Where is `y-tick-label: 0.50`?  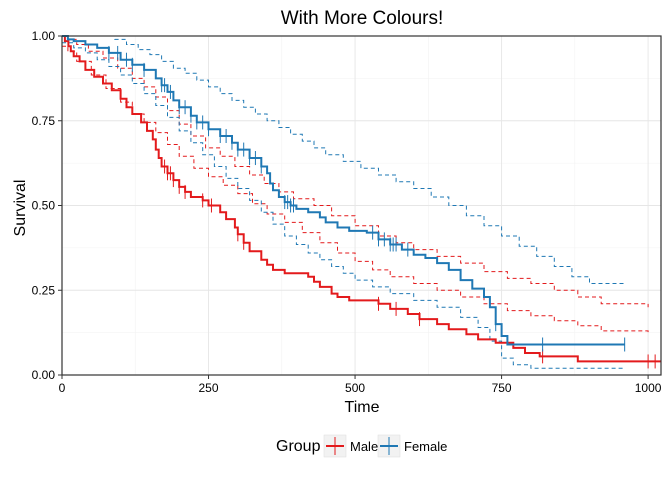
y-tick-label: 0.50 is located at coordinates (44, 206).